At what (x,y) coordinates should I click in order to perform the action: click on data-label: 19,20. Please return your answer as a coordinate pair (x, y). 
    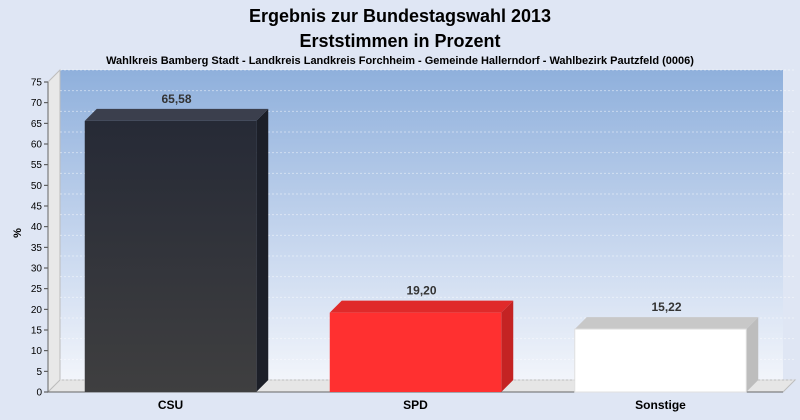
    Looking at the image, I should click on (421, 291).